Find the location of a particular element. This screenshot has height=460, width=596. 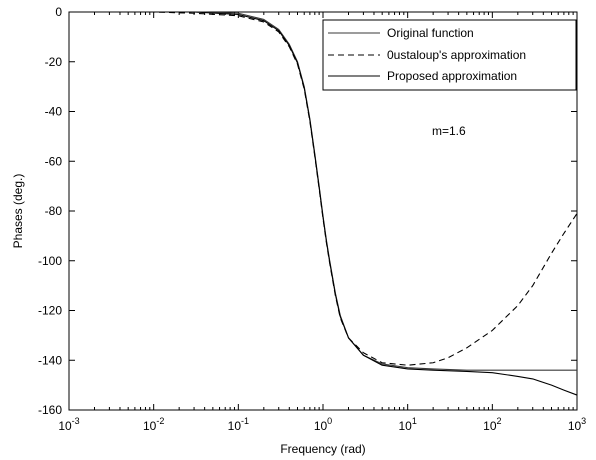

legend-label-original: Original function is located at coordinates (430, 33).